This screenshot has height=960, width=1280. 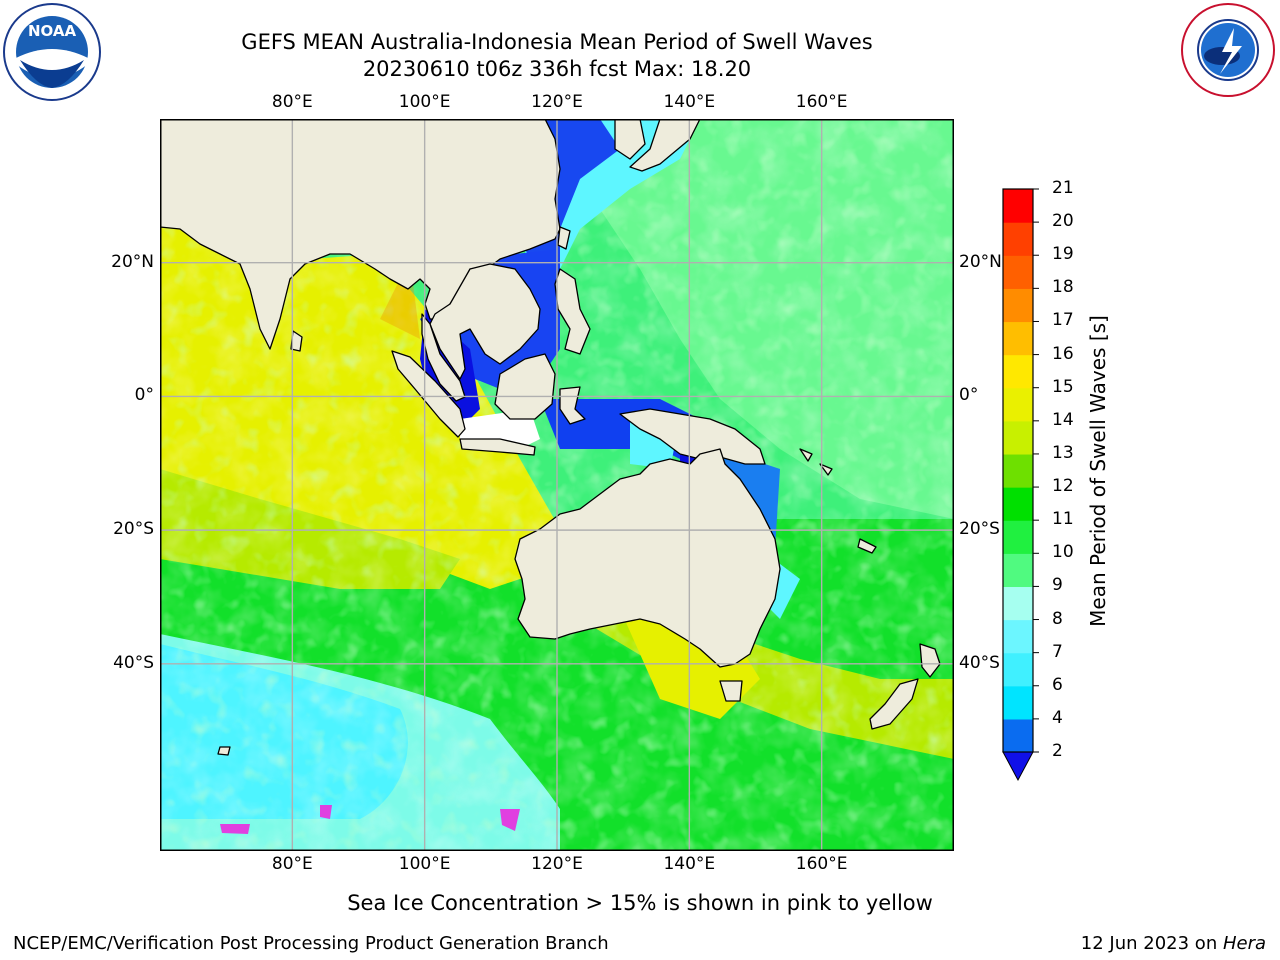 What do you see at coordinates (1057, 684) in the screenshot?
I see `colorbar-tick-label: 6` at bounding box center [1057, 684].